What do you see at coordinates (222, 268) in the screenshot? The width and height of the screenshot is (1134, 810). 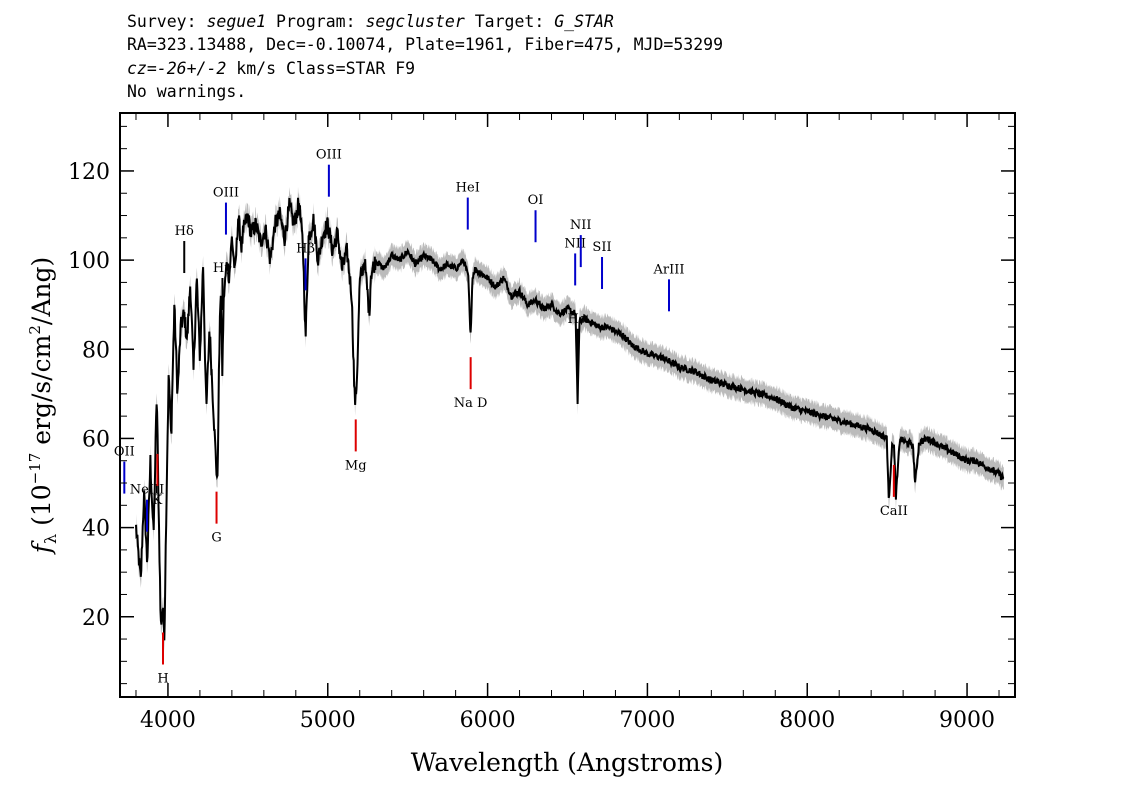 I see `line-marker-label: Hγ` at bounding box center [222, 268].